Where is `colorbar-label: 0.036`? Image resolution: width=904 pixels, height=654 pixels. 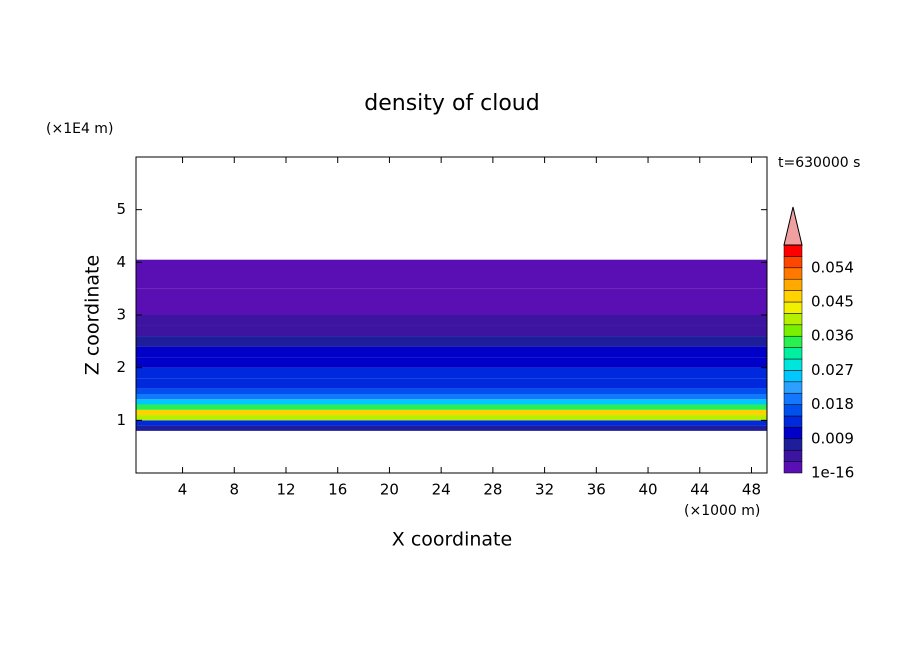
colorbar-label: 0.036 is located at coordinates (832, 336).